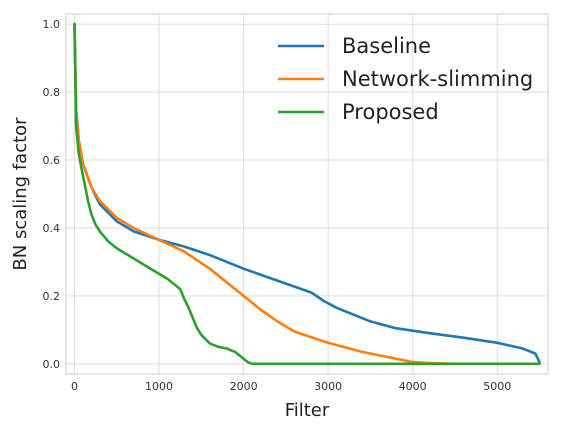 This screenshot has width=572, height=428. Describe the element at coordinates (52, 364) in the screenshot. I see `y-tick-label: 0.0` at that location.